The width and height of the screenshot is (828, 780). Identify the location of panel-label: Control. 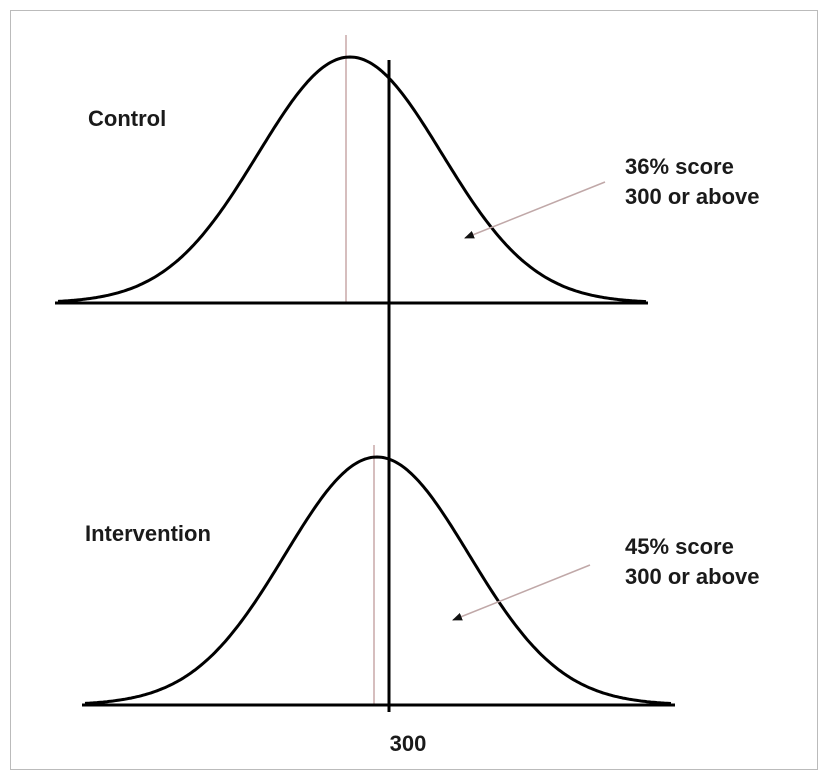
(127, 118).